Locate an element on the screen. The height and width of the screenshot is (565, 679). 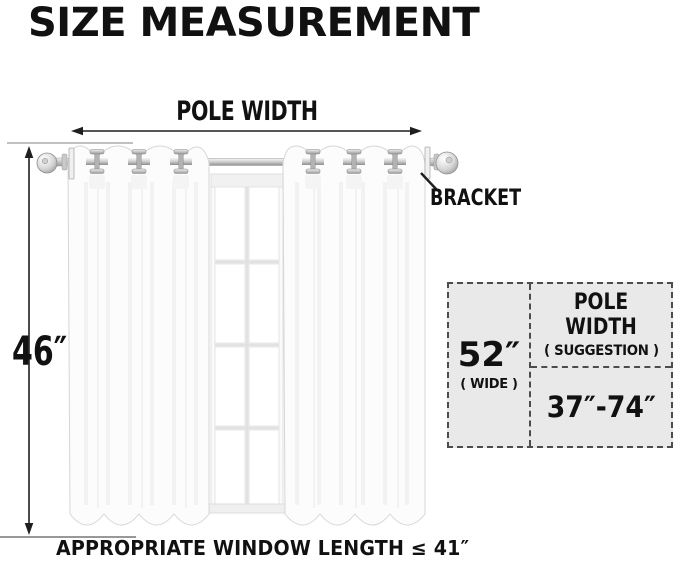
pole-width-range-cell: 37″-74″ is located at coordinates (601, 407).